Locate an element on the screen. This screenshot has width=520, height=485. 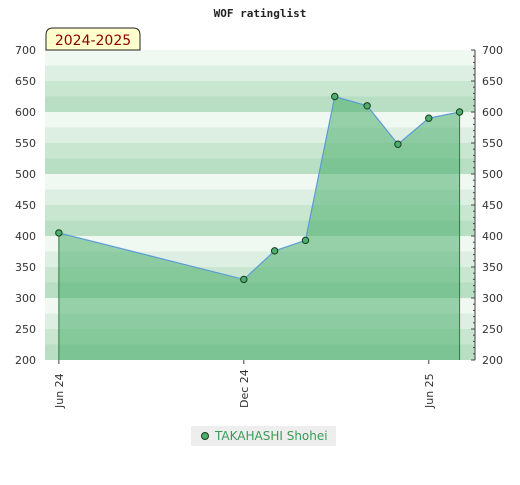
y-tick-label: 700 is located at coordinates (25, 50).